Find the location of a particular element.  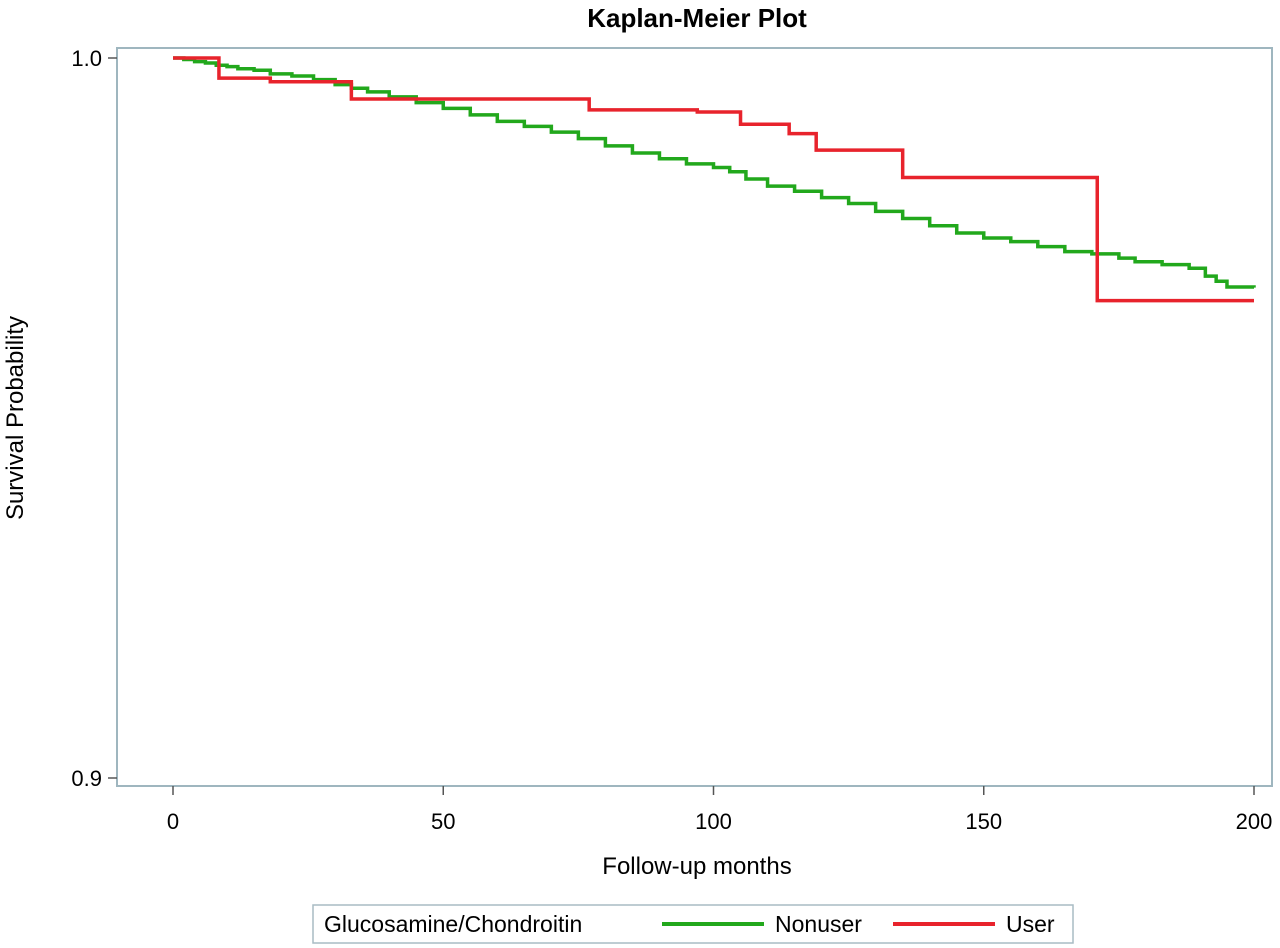

x-axis-label: Follow-up months is located at coordinates (696, 866).